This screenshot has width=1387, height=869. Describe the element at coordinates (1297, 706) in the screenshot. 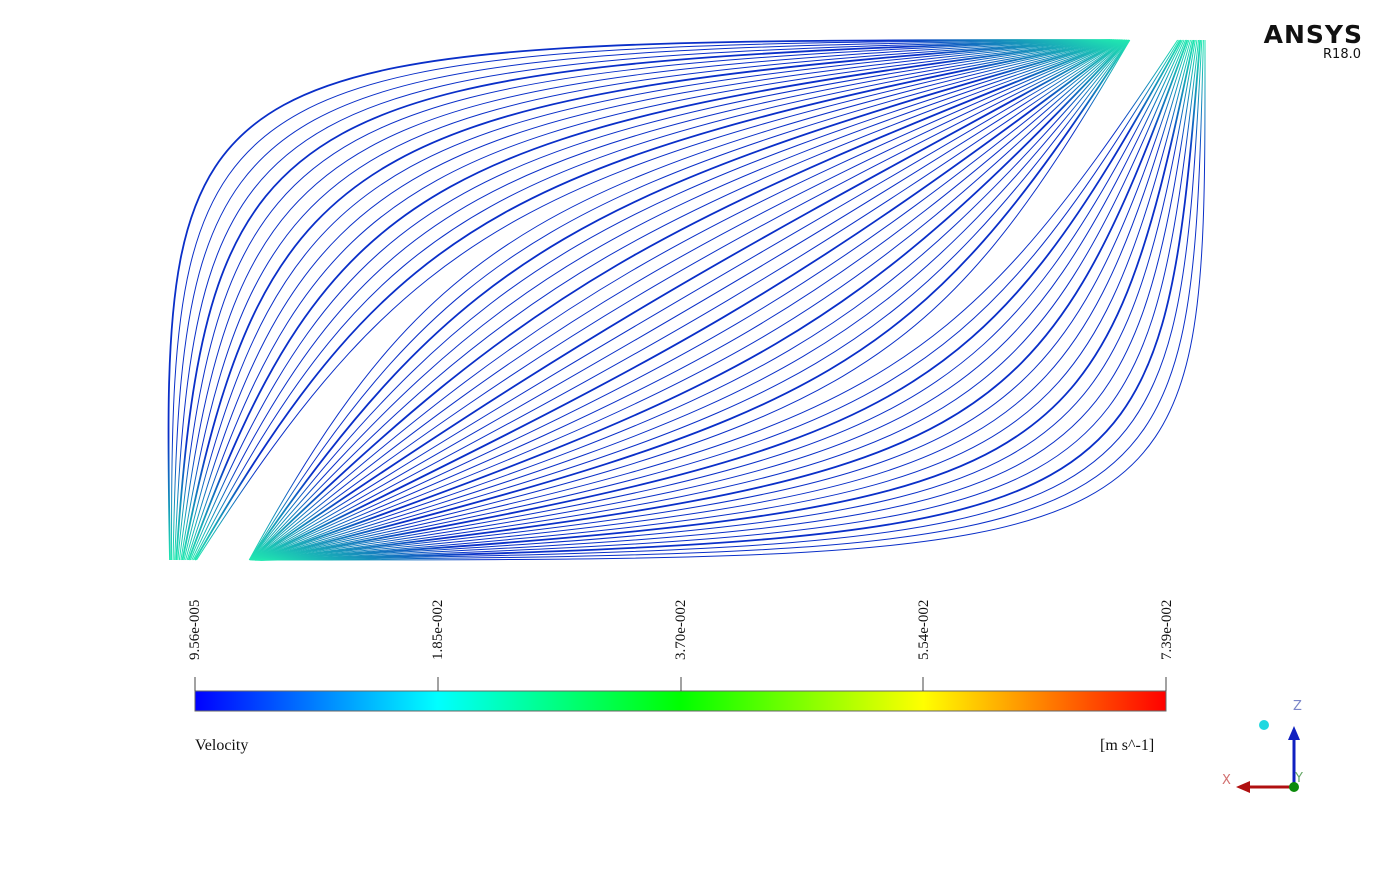

I see `triad-z-label: Z` at that location.